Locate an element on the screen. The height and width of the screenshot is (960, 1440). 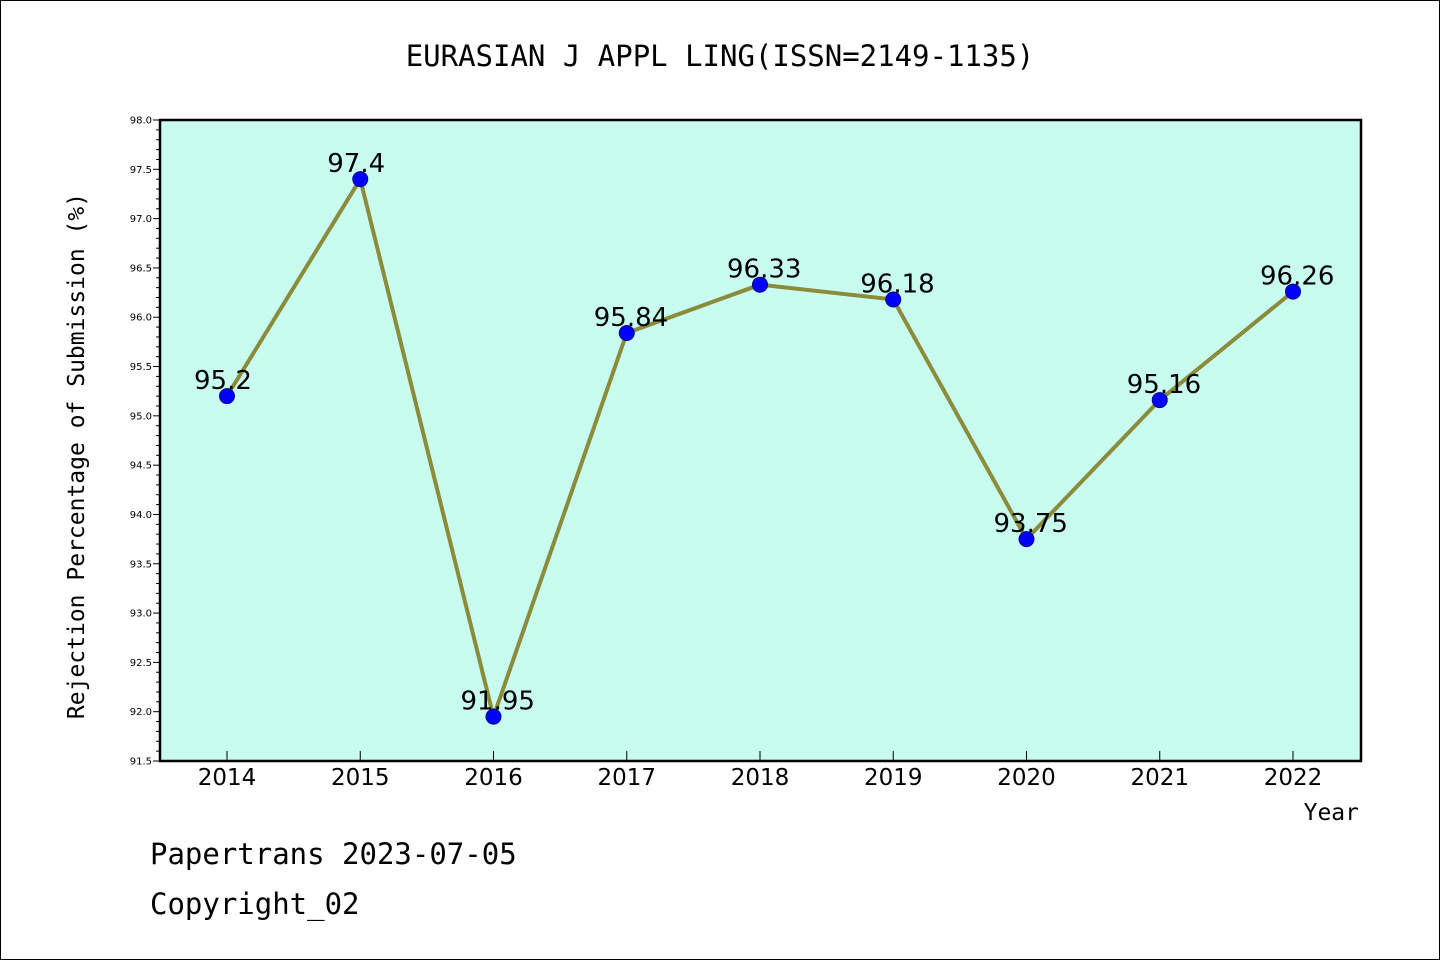
data-label: 96.26 is located at coordinates (1297, 277).